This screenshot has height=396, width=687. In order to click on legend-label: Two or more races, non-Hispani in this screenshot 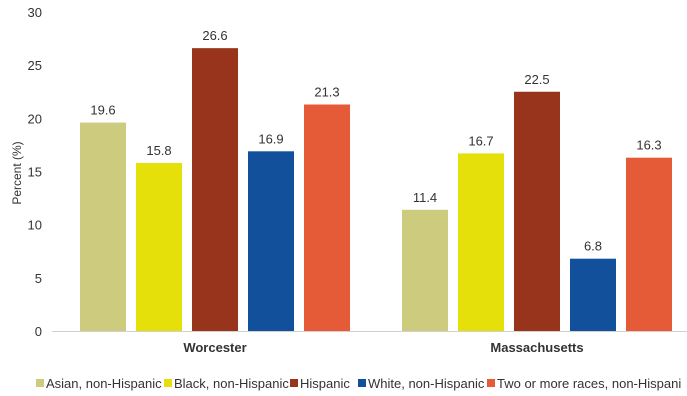, I will do `click(589, 383)`.